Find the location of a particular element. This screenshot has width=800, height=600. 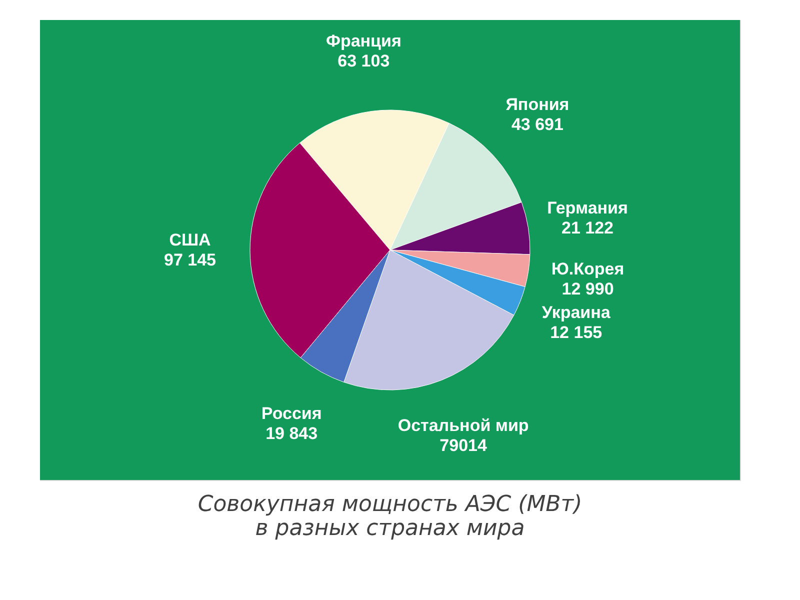

slice-label: Россия is located at coordinates (291, 414).